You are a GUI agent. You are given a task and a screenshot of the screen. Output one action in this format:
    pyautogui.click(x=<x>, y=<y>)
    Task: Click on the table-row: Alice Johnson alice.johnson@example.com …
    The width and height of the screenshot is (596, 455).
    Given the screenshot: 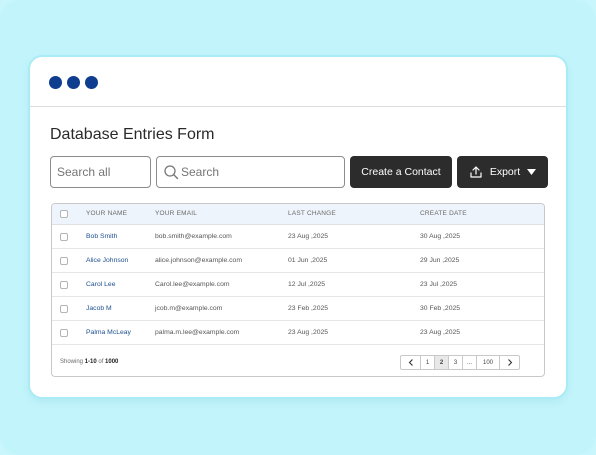 What is the action you would take?
    pyautogui.click(x=298, y=261)
    